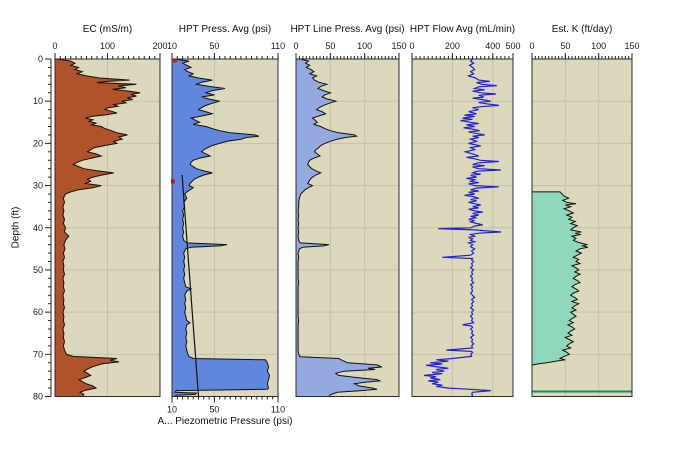 The height and width of the screenshot is (450, 676). I want to click on panel-hpt-line-press: 0 50 100 150, so click(350, 219).